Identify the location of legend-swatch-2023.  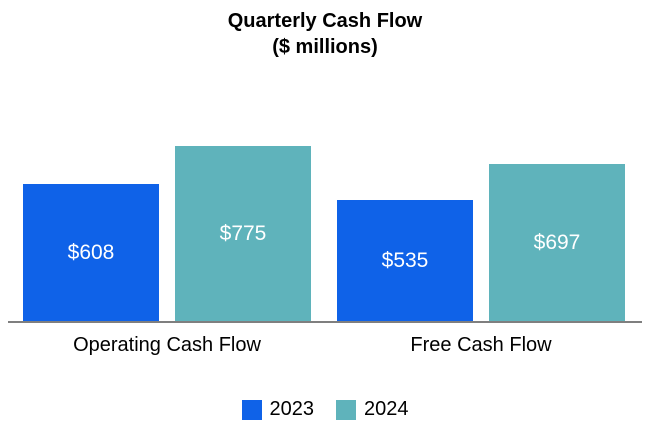
(251, 409).